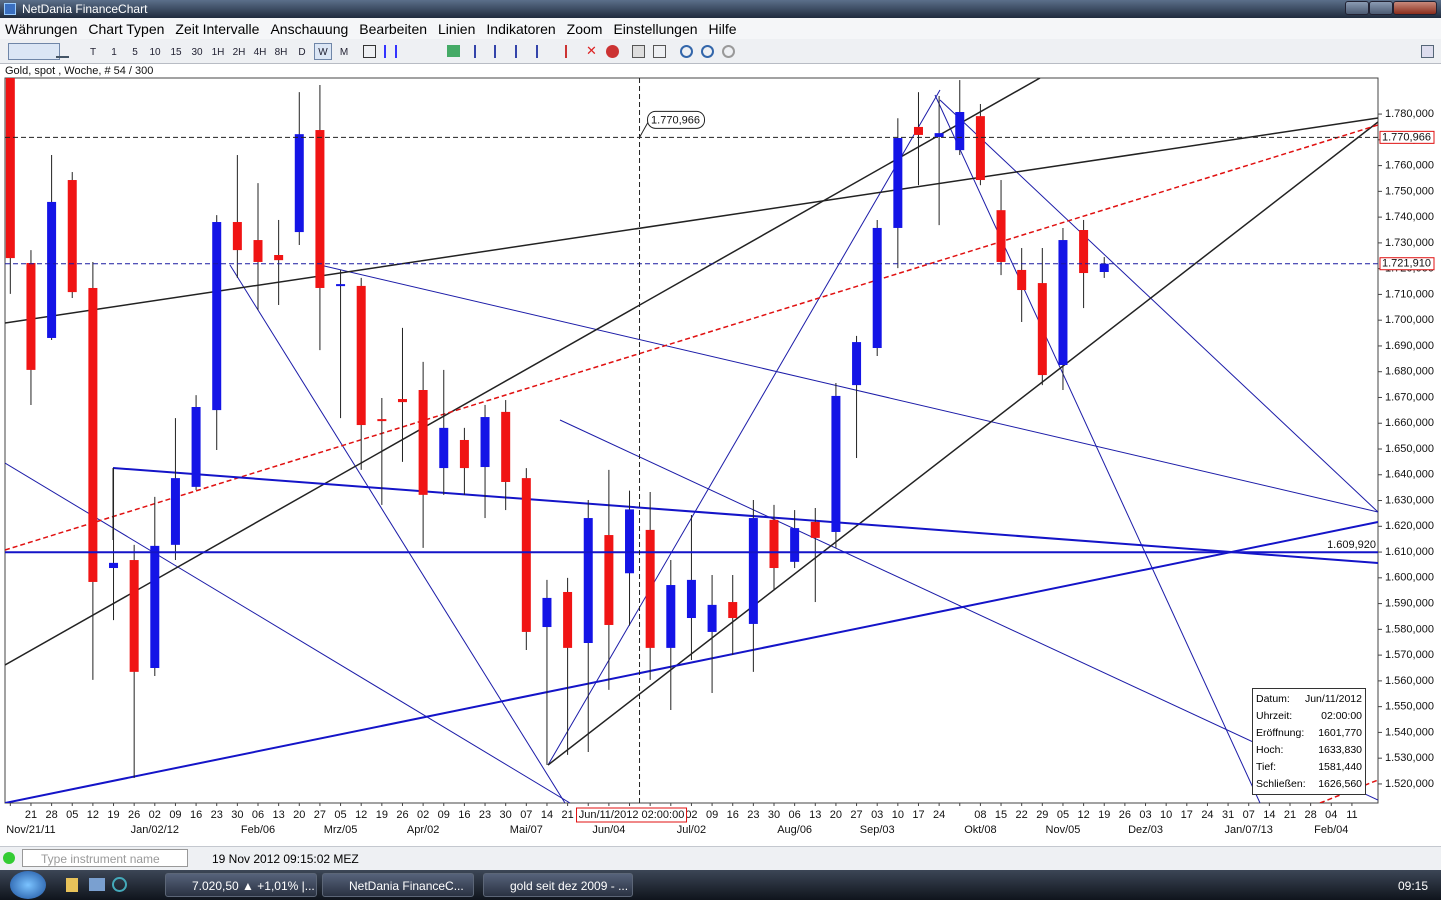 Image resolution: width=1441 pixels, height=900 pixels. Describe the element at coordinates (113, 815) in the screenshot. I see `x-tick-label: 19` at that location.